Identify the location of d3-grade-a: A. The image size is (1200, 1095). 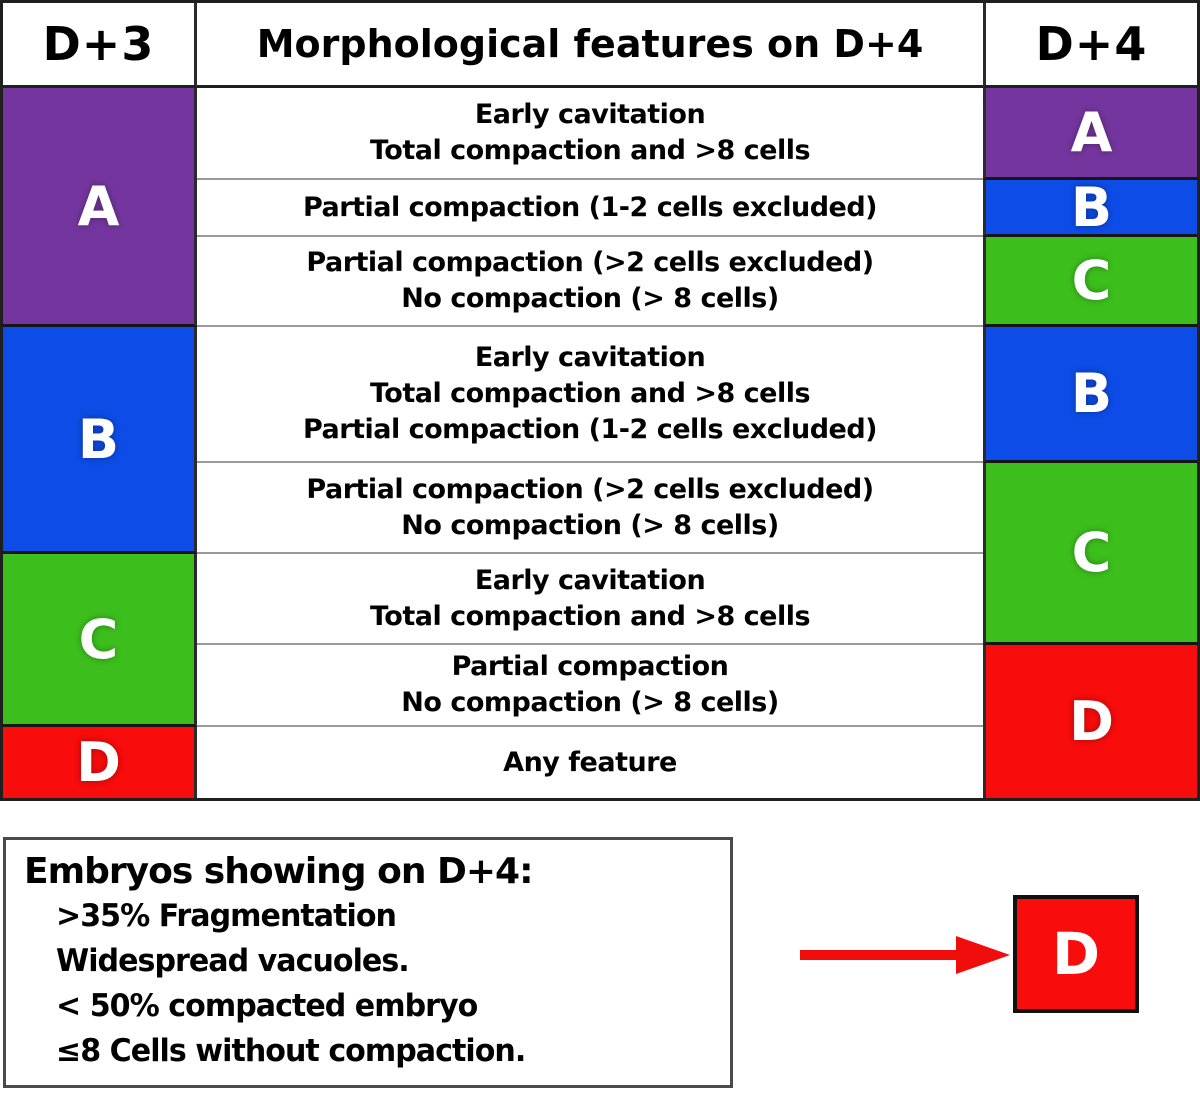
(100, 207).